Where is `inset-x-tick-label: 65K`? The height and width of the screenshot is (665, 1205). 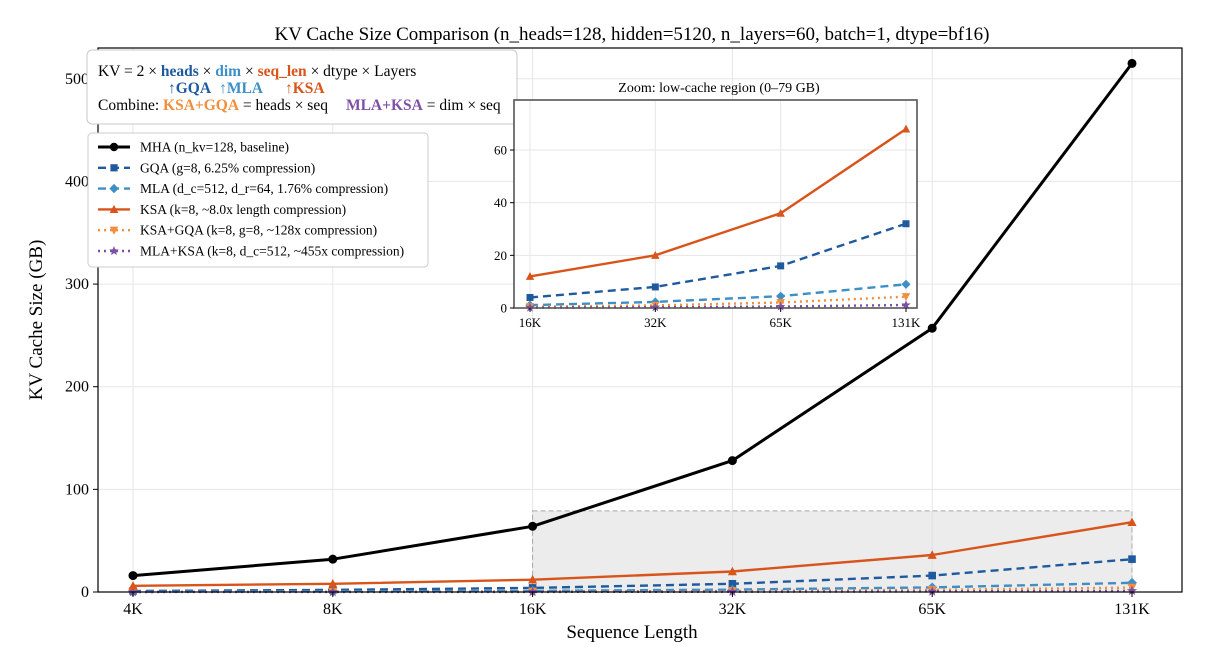
inset-x-tick-label: 65K is located at coordinates (780, 322).